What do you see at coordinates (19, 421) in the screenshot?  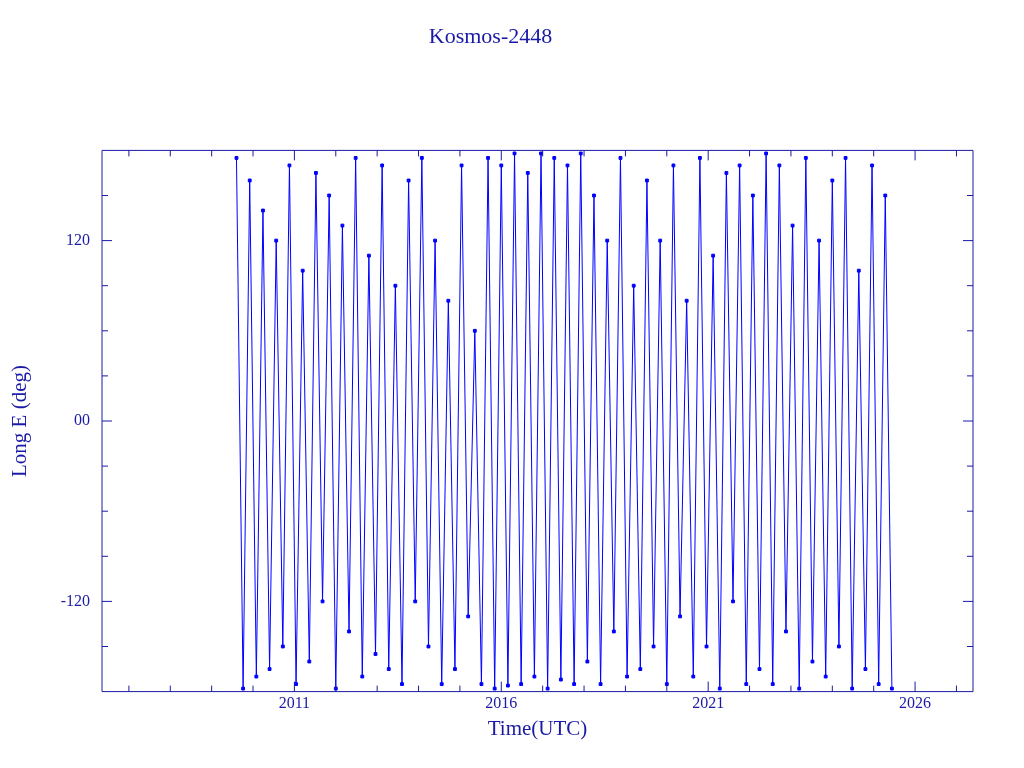 I see `y-axis-title: Long E (deg)` at bounding box center [19, 421].